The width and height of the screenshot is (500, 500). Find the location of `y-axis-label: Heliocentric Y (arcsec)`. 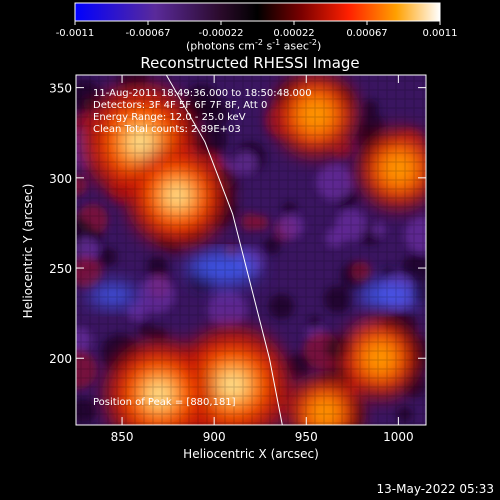

y-axis-label: Heliocentric Y (arcsec) is located at coordinates (28, 251).